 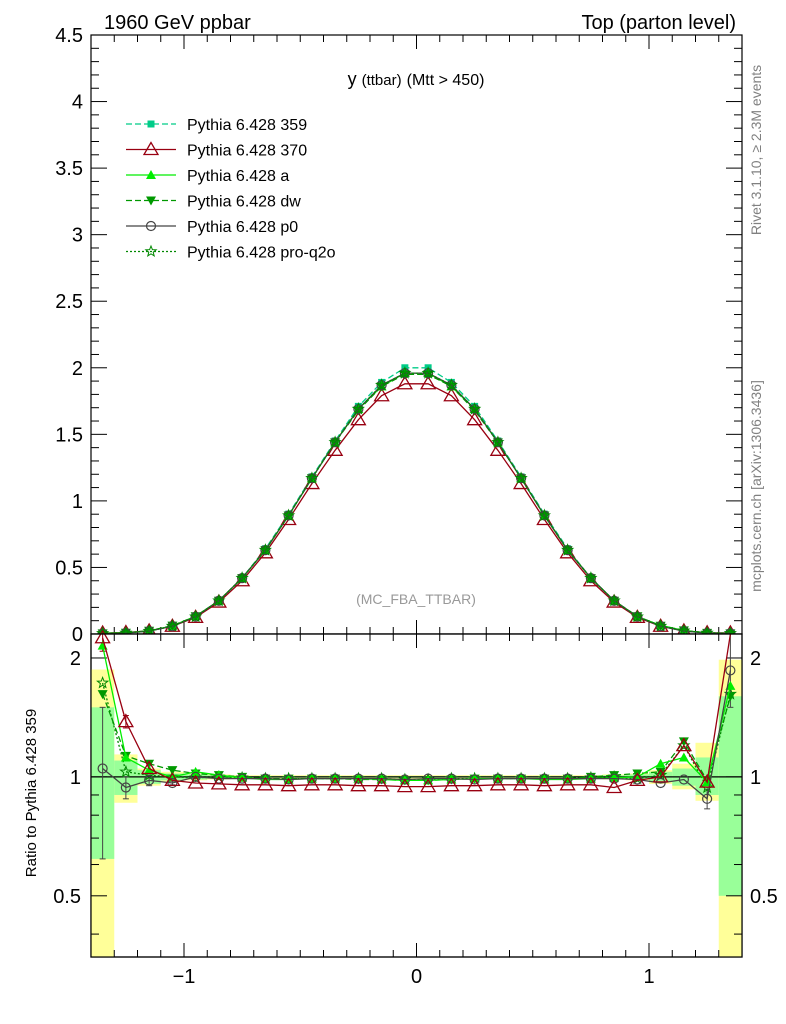 I want to click on main-y-tick-label: 4, so click(x=77, y=103).